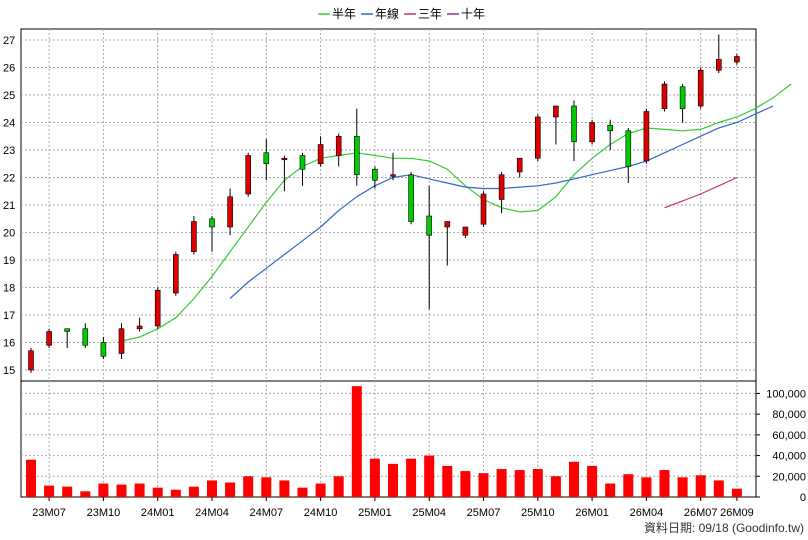  What do you see at coordinates (429, 513) in the screenshot?
I see `x-tick-label: 25M04` at bounding box center [429, 513].